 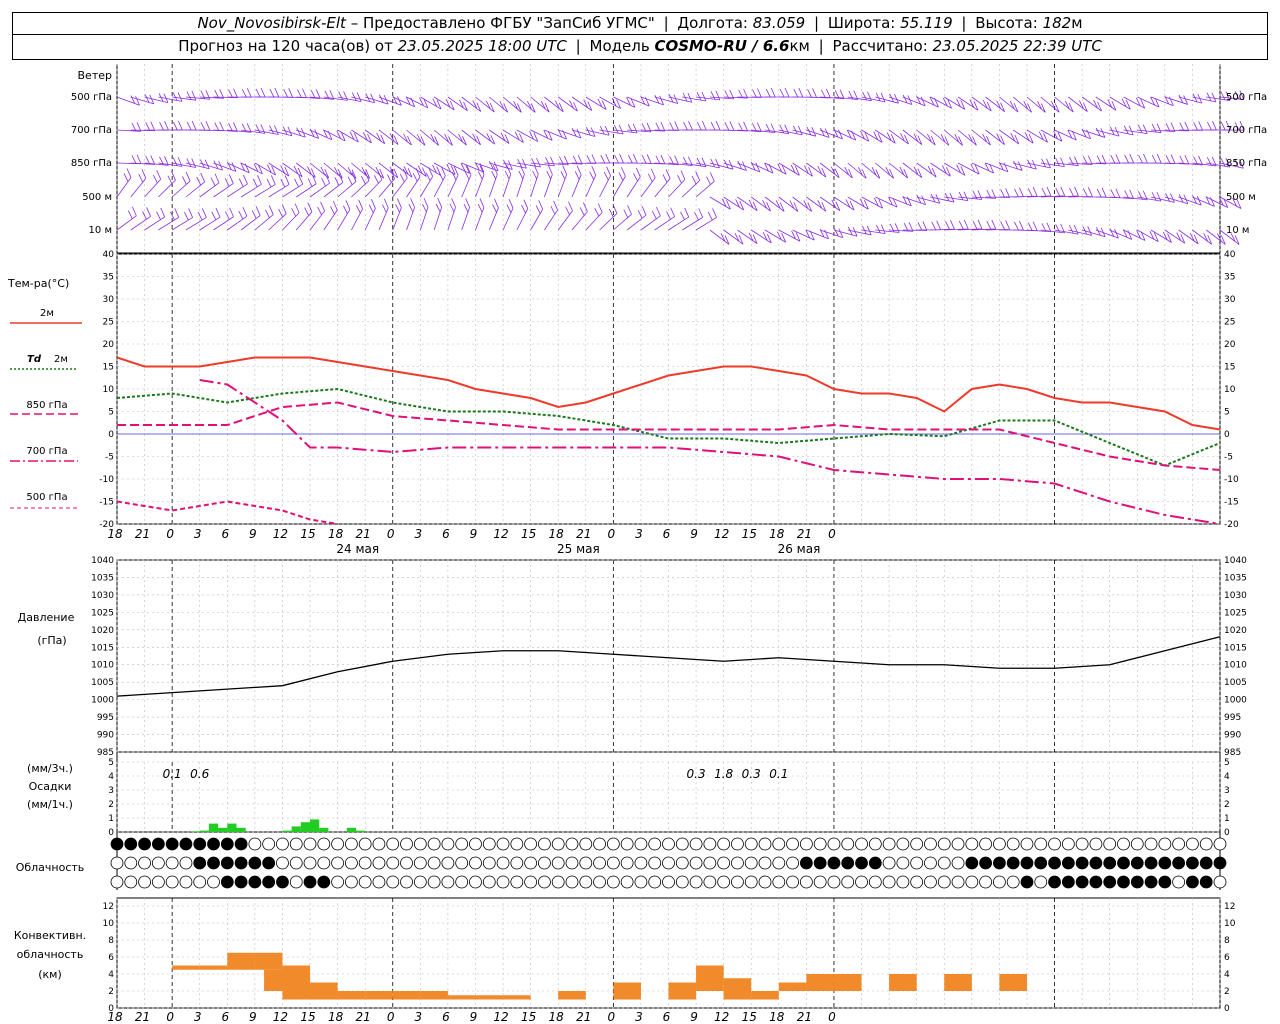 I want to click on pressure-tick-right: 1020, so click(x=1235, y=631).